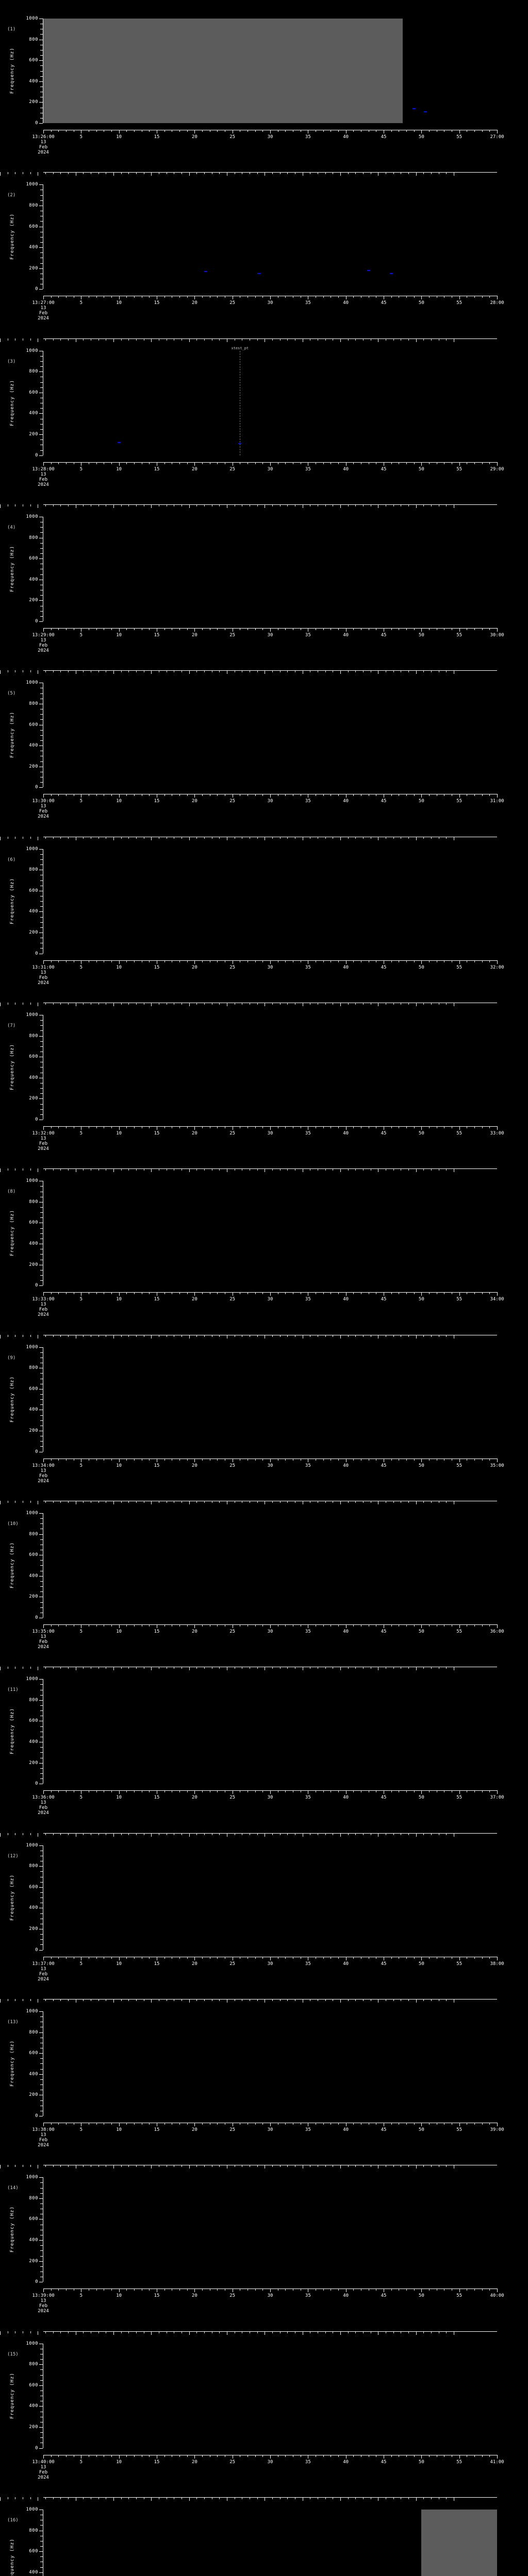 This screenshot has height=2576, width=528. What do you see at coordinates (497, 1798) in the screenshot?
I see `x-axis-end-label: 37:00` at bounding box center [497, 1798].